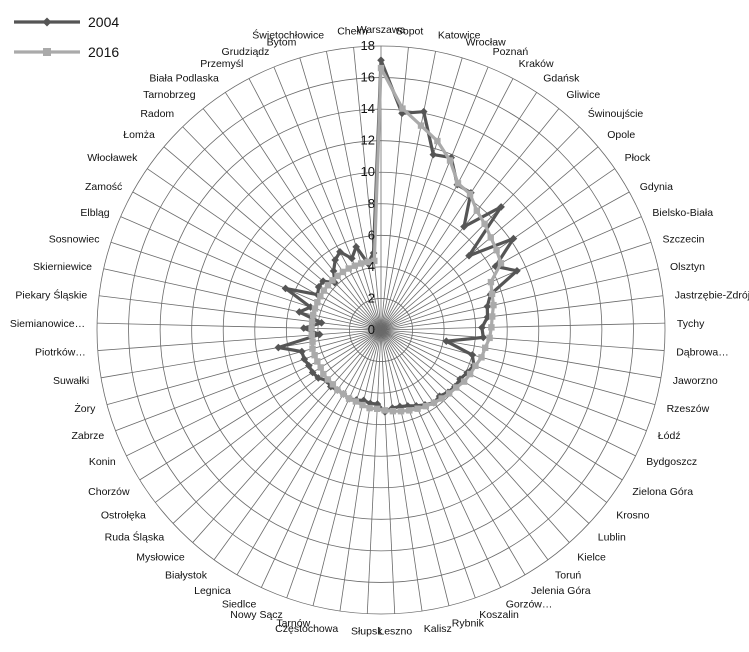 The height and width of the screenshot is (652, 749). I want to click on category-label: Przemyśl, so click(221, 64).